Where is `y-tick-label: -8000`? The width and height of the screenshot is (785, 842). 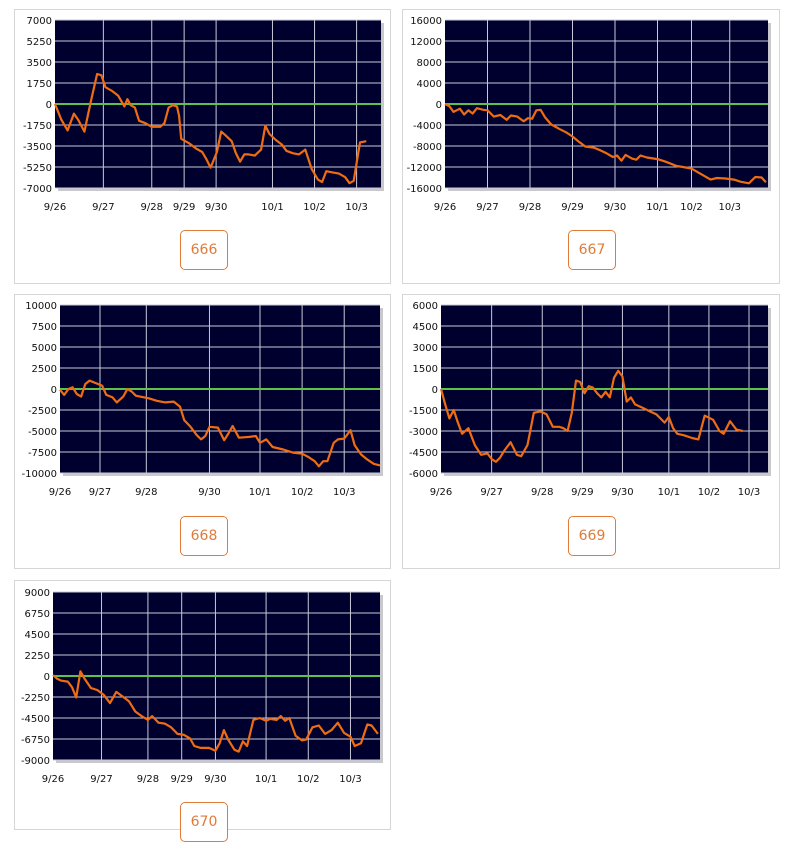 y-tick-label: -8000 is located at coordinates (427, 147).